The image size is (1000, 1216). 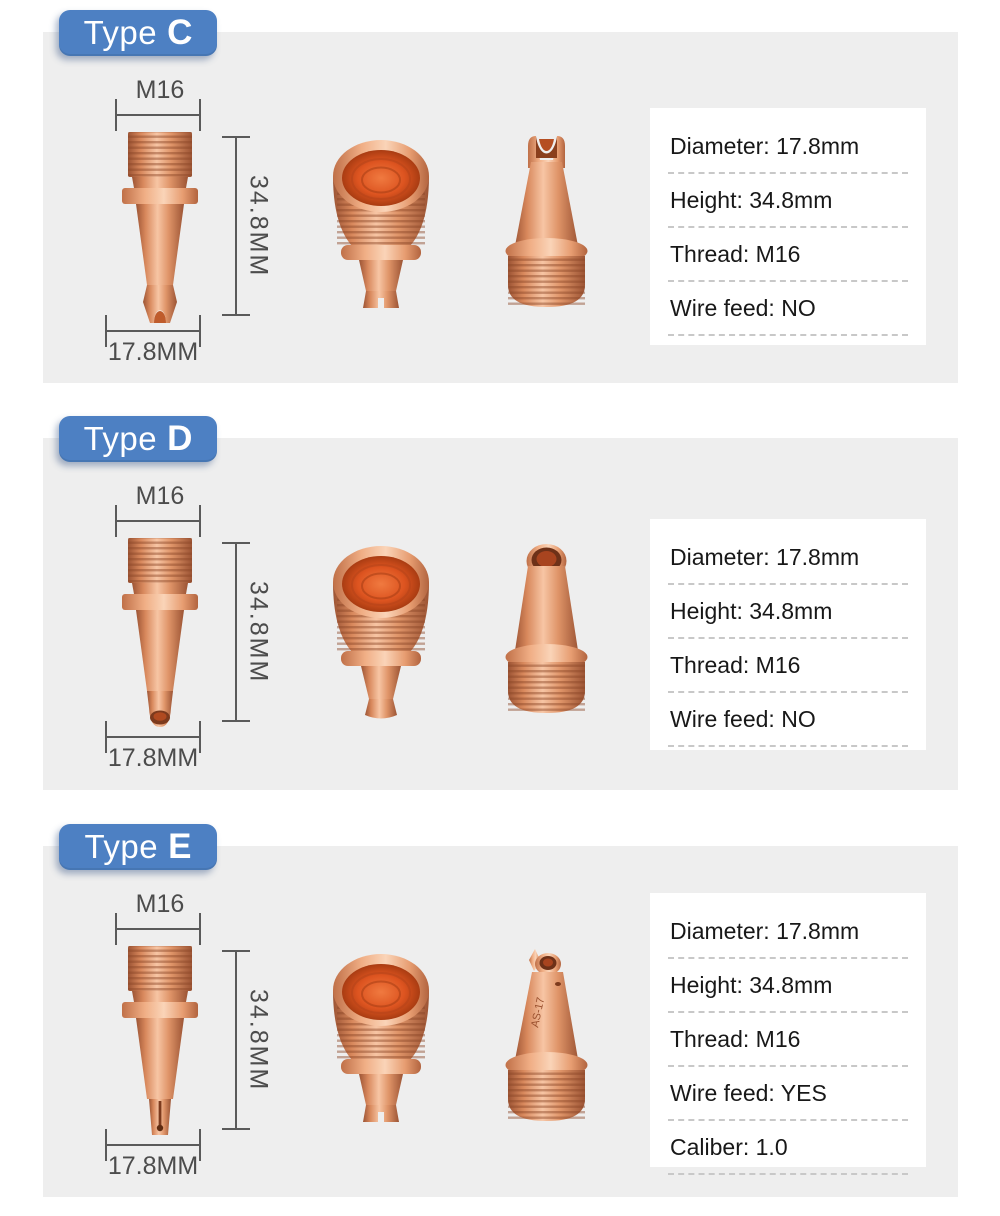 What do you see at coordinates (180, 32) in the screenshot?
I see `badge-letter: C` at bounding box center [180, 32].